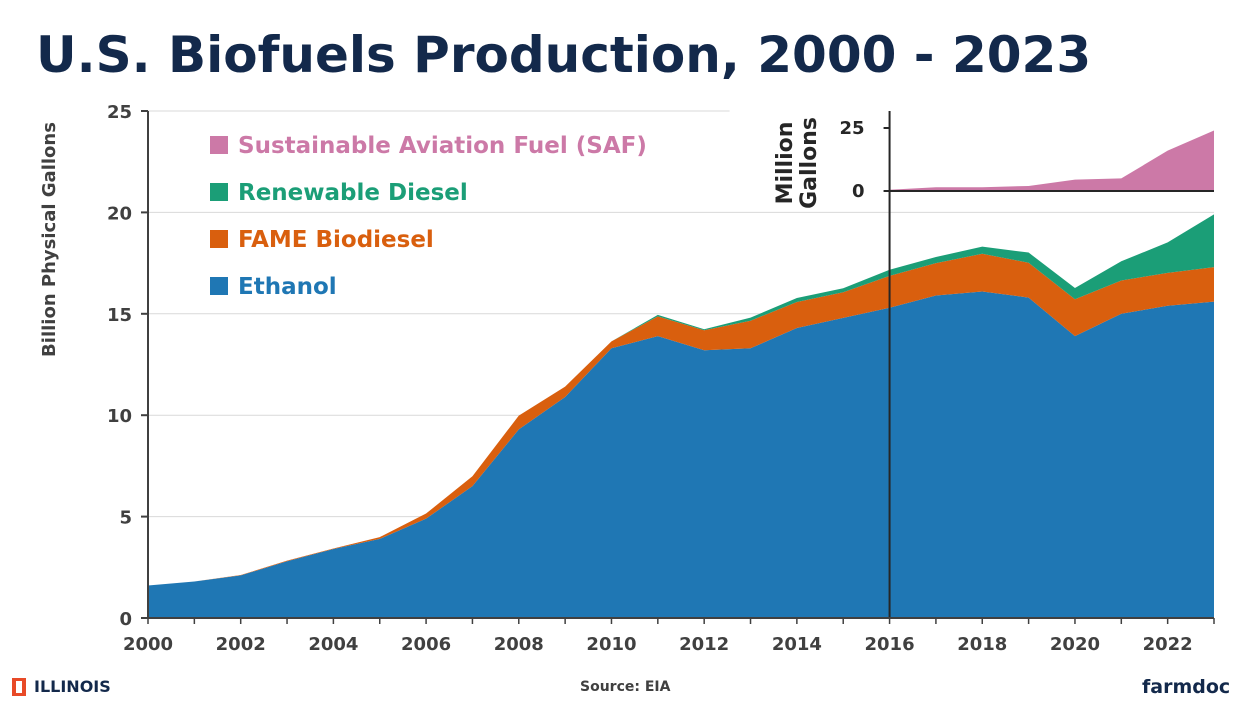  I want to click on y-tick-label: 10, so click(119, 416).